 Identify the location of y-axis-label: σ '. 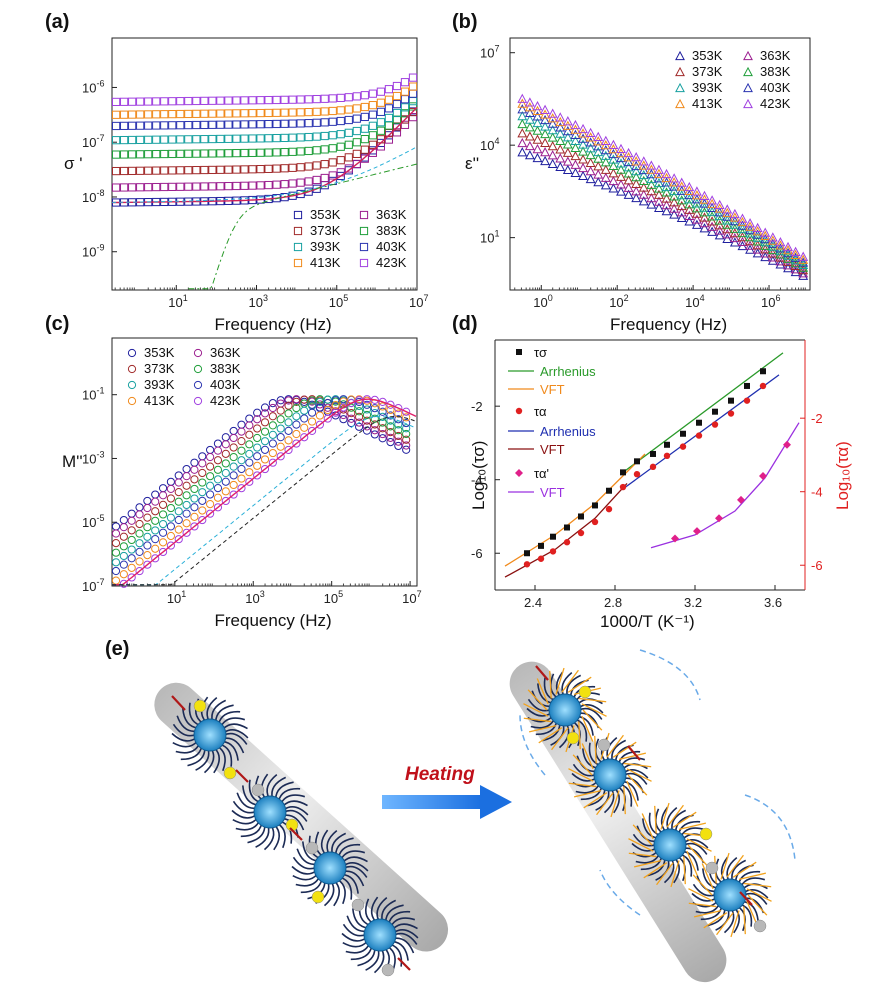
(73, 163).